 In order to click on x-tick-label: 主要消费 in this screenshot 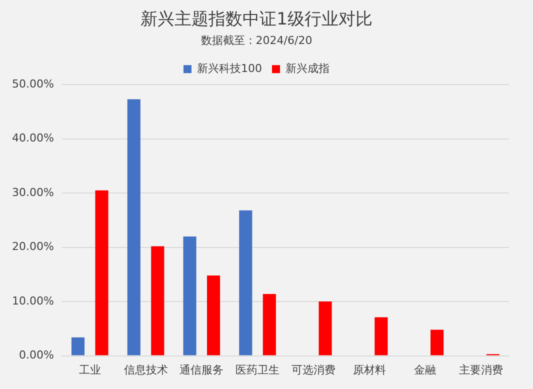, I will do `click(481, 369)`.